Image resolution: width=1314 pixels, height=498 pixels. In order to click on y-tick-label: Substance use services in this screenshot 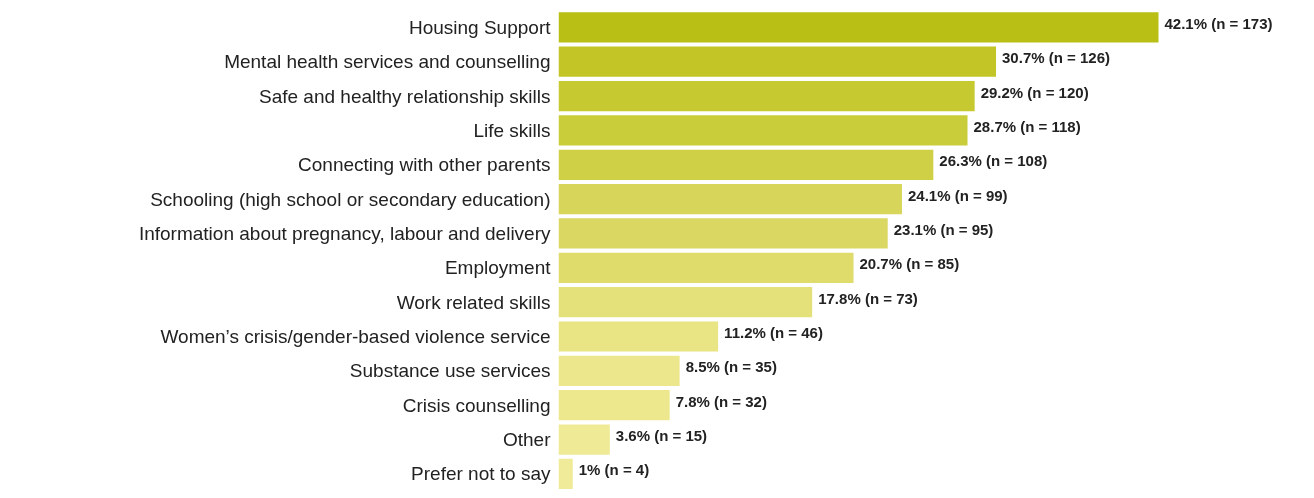, I will do `click(450, 371)`.